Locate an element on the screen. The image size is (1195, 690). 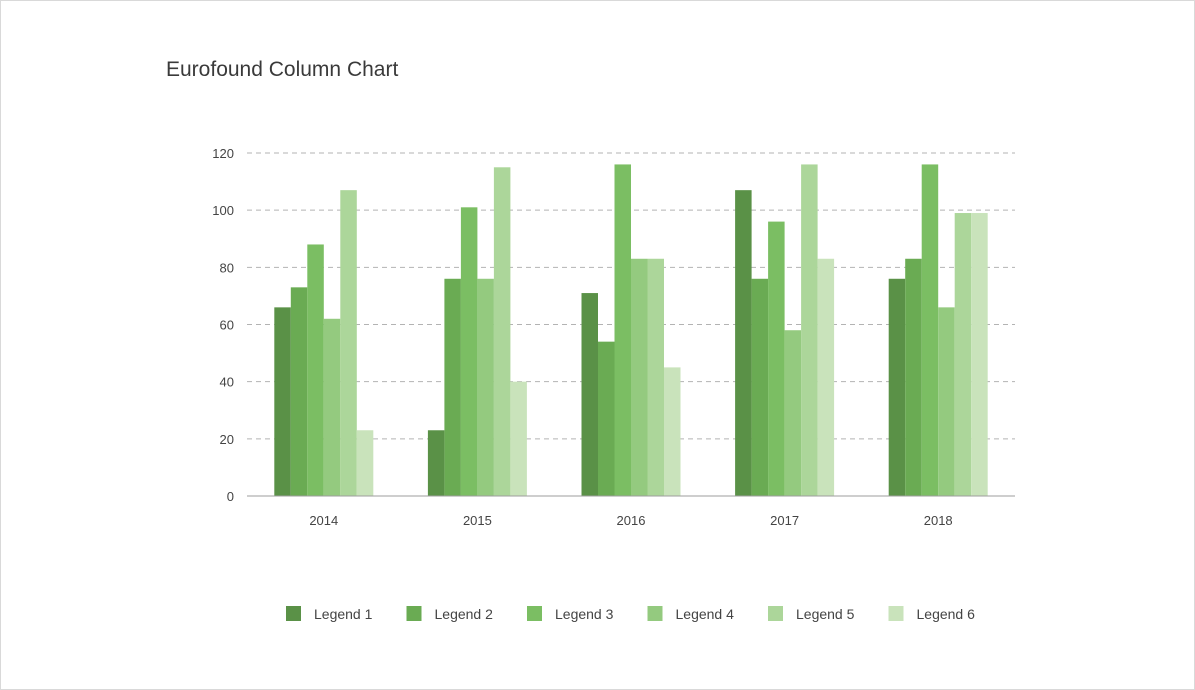
legend-item: Legend 6 is located at coordinates (932, 614).